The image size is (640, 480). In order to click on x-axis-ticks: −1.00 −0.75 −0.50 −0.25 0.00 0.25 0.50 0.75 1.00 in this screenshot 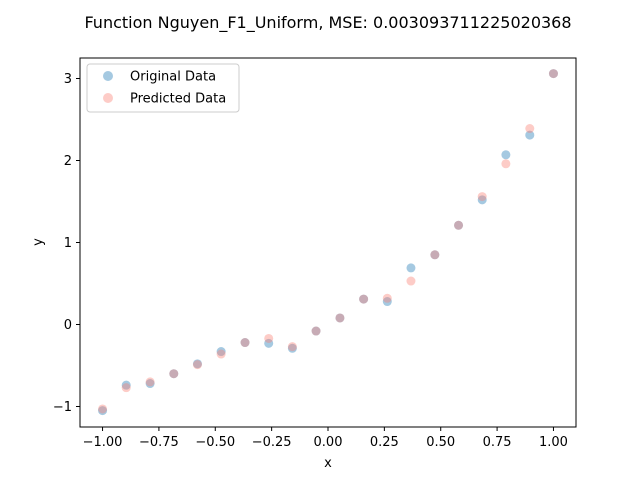, I will do `click(325, 438)`.